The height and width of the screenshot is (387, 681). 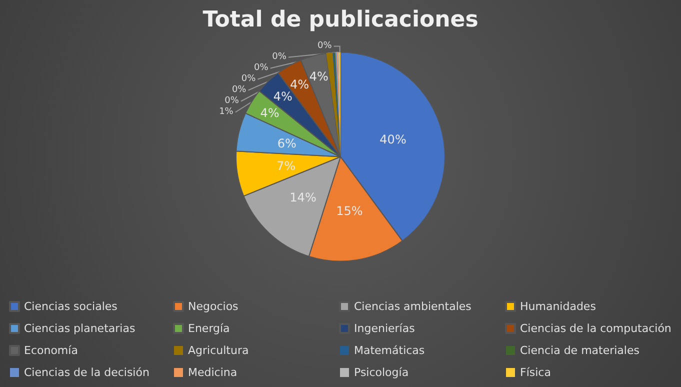 I want to click on legend-label: Ciencias planetarias, so click(x=80, y=328).